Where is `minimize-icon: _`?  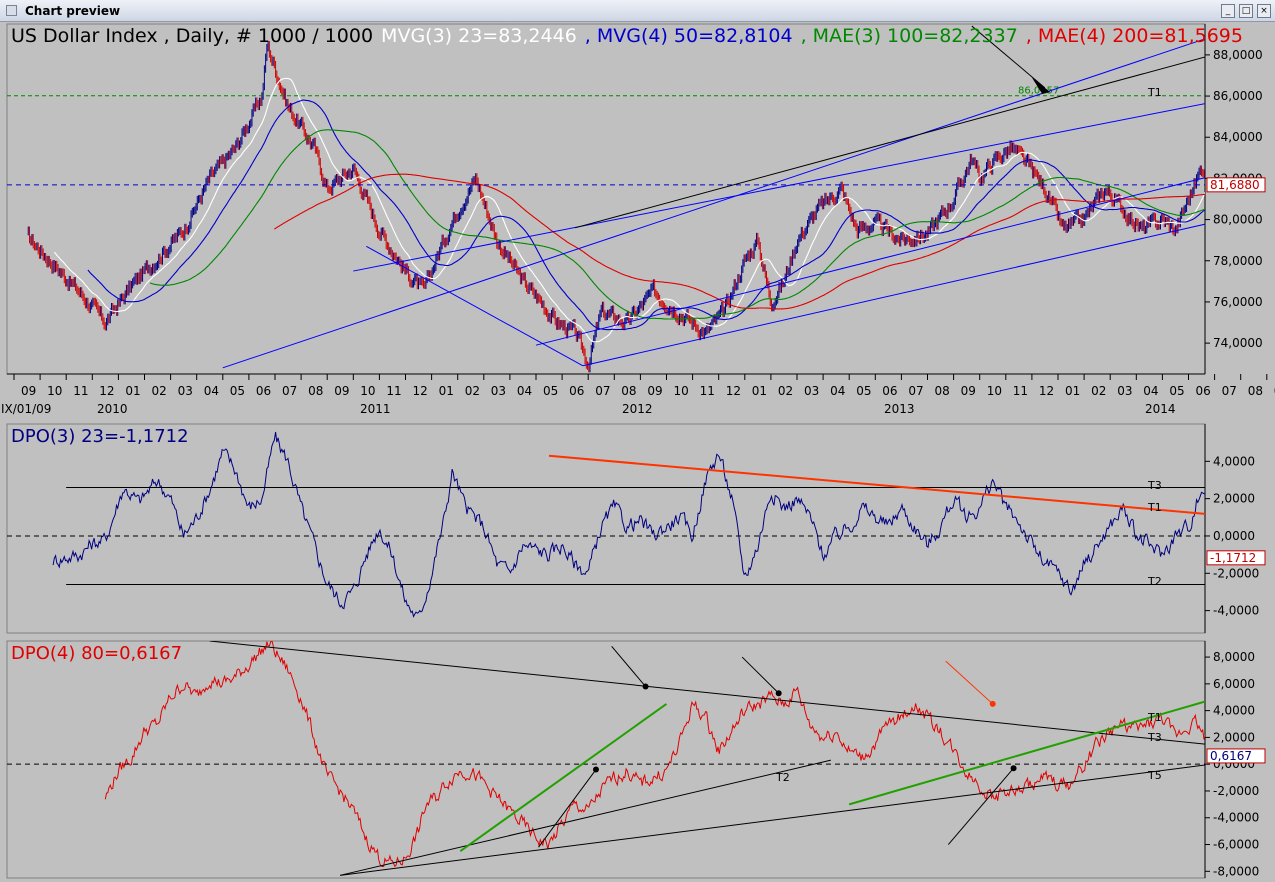 minimize-icon: _ is located at coordinates (1228, 11).